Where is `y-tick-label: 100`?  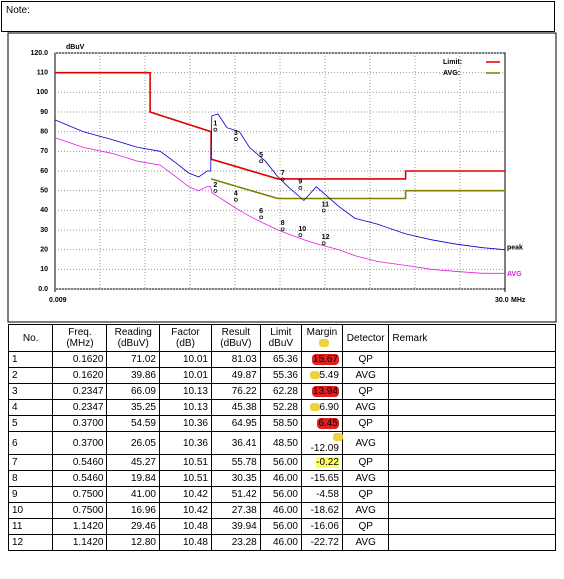 y-tick-label: 100 is located at coordinates (42, 92).